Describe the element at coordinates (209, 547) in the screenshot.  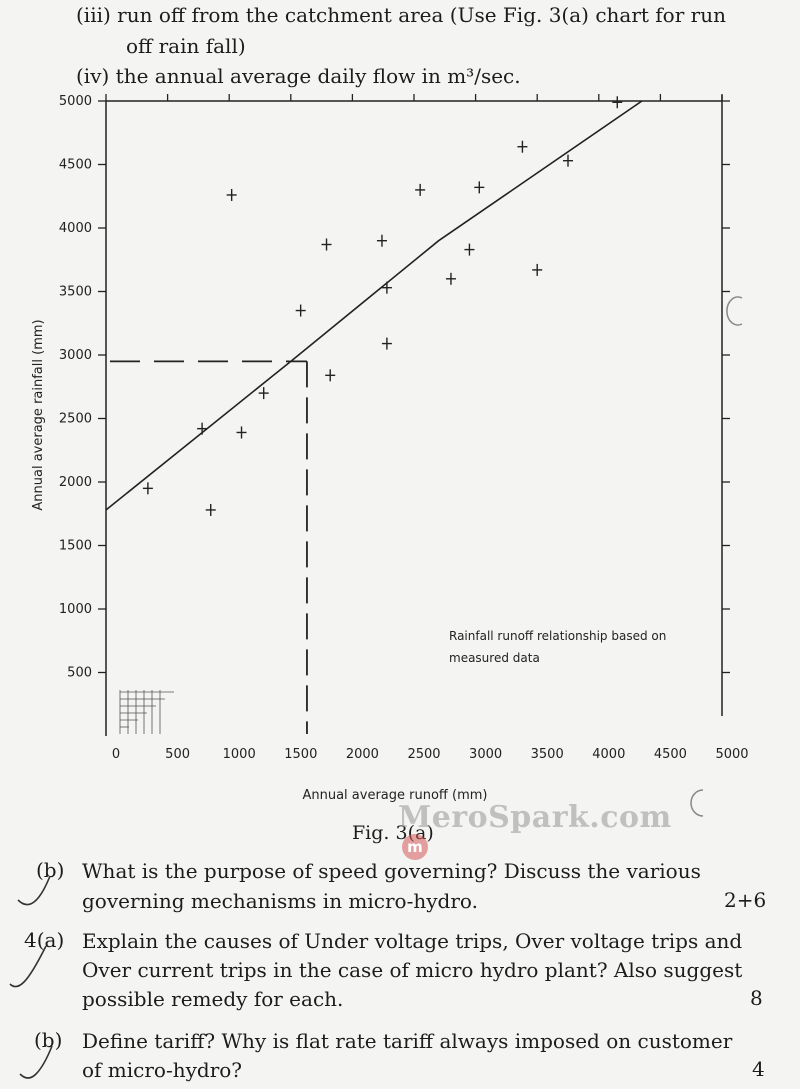
I see `reading-guide-lines` at that location.